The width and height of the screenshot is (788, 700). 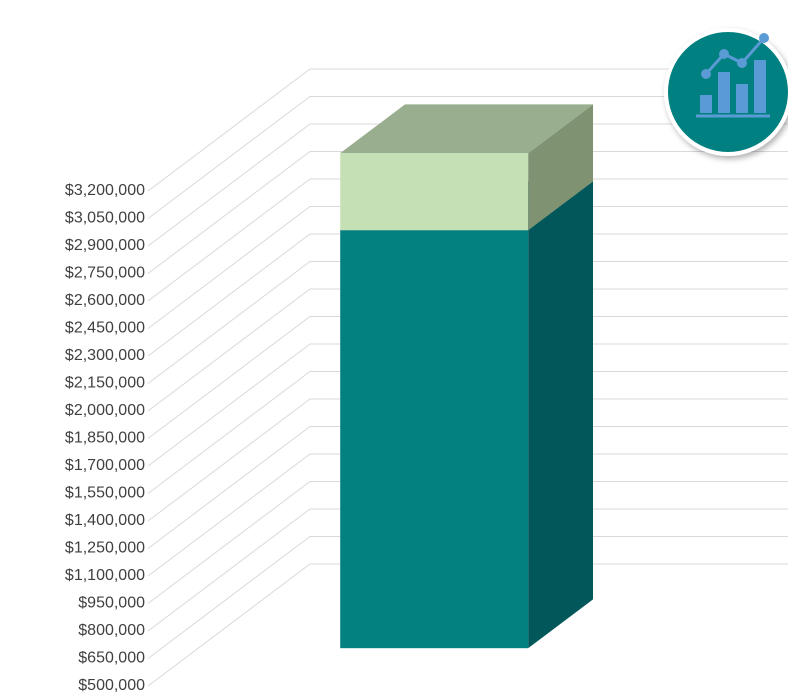 I want to click on y-tick-label: $1,400,000, so click(x=105, y=520).